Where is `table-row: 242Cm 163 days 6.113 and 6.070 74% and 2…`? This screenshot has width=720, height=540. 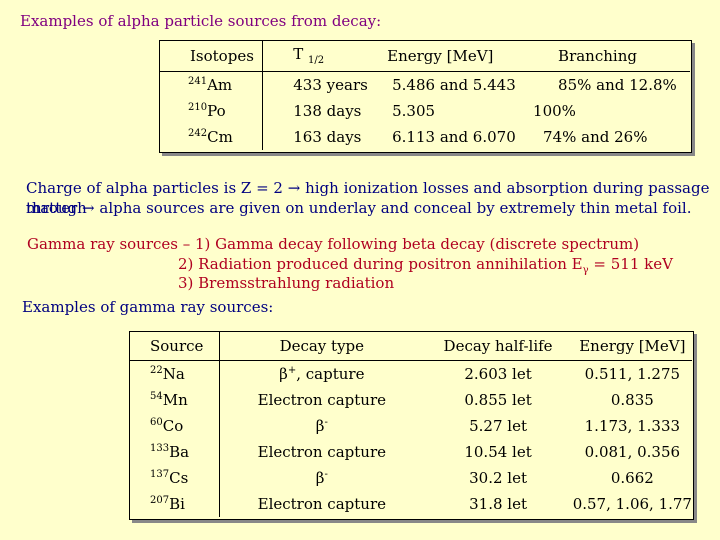 table-row: 242Cm 163 days 6.113 and 6.070 74% and 2… is located at coordinates (425, 136).